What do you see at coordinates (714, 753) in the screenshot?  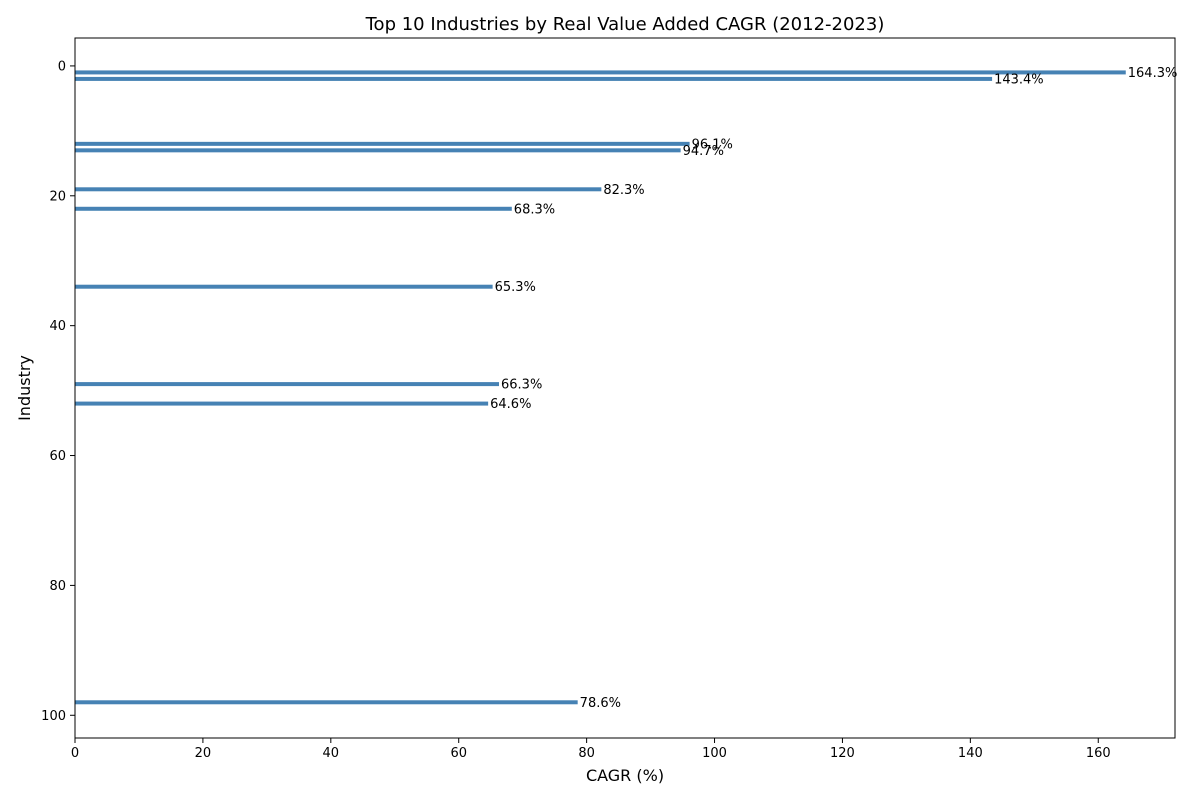 I see `x-tick-label-5: 100` at bounding box center [714, 753].